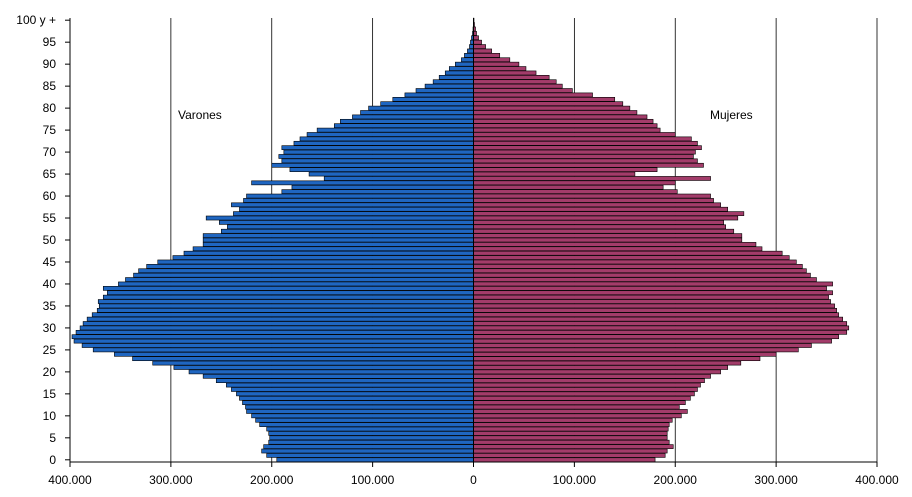 Image resolution: width=912 pixels, height=497 pixels. What do you see at coordinates (50, 86) in the screenshot?
I see `y-tick-label-17: 85` at bounding box center [50, 86].